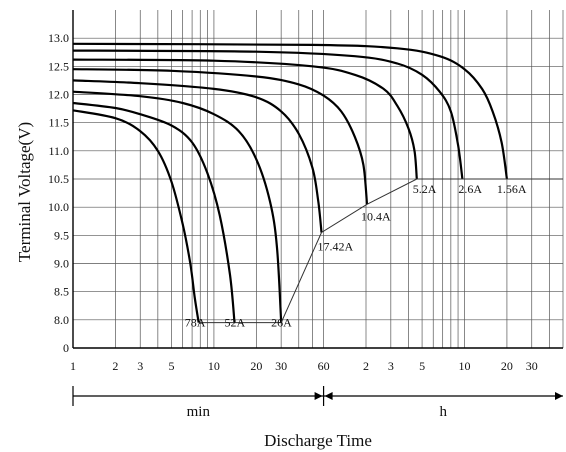 This screenshot has height=452, width=566. What do you see at coordinates (61, 264) in the screenshot?
I see `y-tick-label: 9.0` at bounding box center [61, 264].